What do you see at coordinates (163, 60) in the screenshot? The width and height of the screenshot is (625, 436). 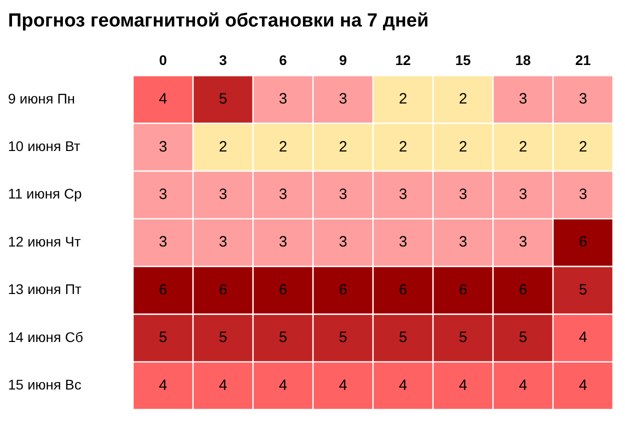 I see `x-tick-label: 0` at bounding box center [163, 60].